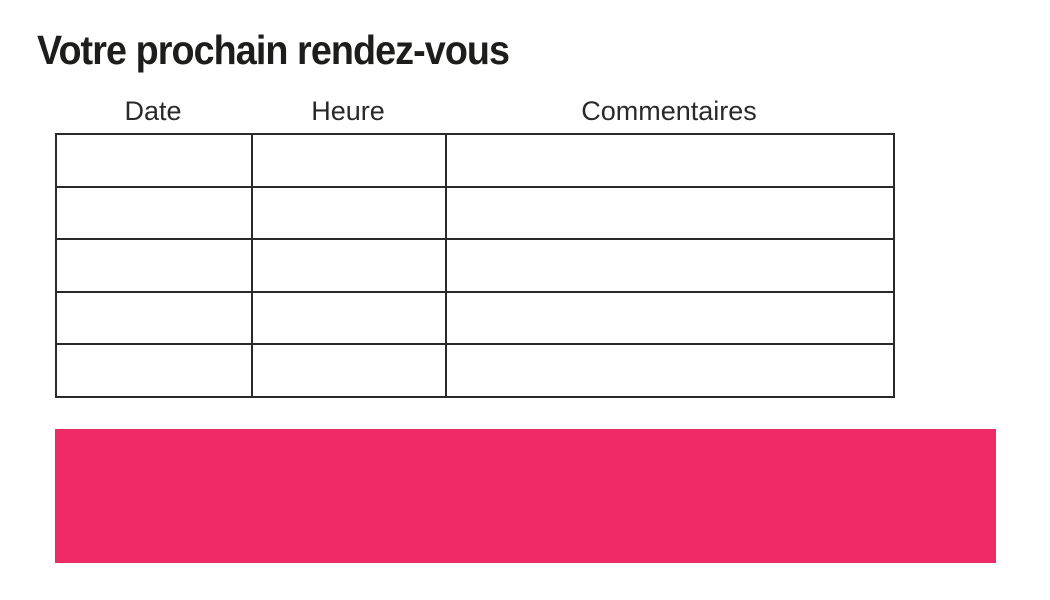 Image resolution: width=1050 pixels, height=600 pixels. Describe the element at coordinates (273, 50) in the screenshot. I see `page-title: Votre prochain rendez-vous` at that location.